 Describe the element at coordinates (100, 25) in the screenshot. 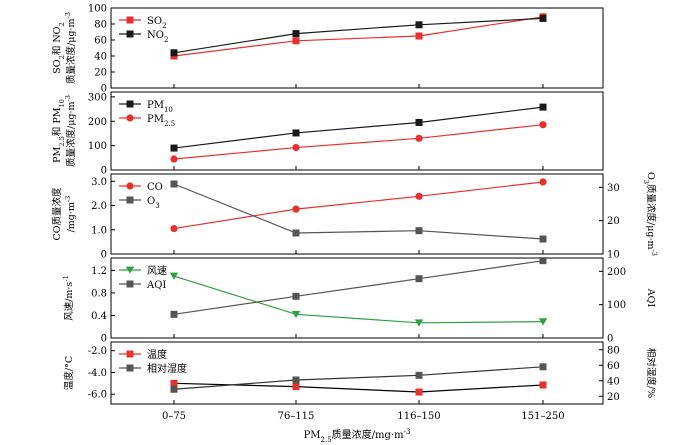

I see `y-tick-label: 80` at that location.